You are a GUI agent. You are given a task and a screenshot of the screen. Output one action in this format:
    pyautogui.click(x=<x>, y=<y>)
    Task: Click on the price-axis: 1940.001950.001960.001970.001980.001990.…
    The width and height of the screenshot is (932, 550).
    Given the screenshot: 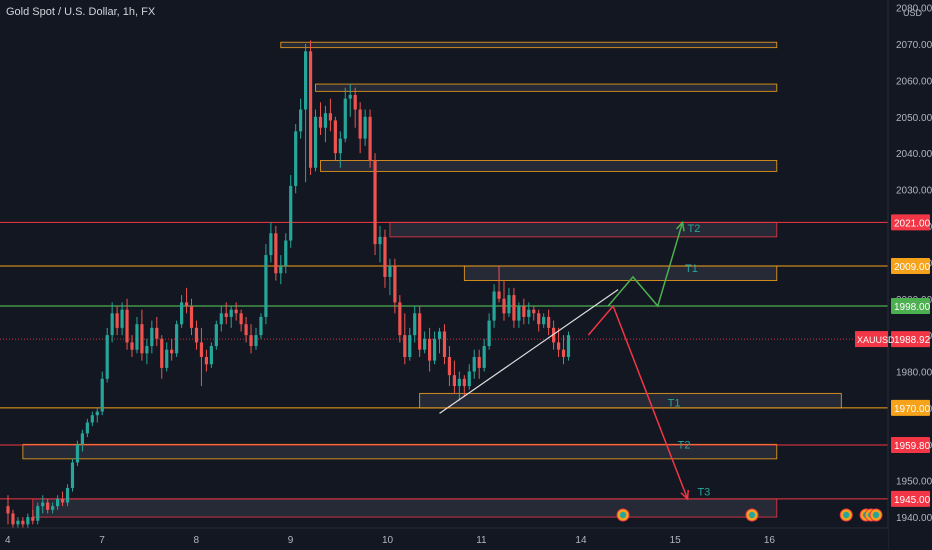 What is the action you would take?
    pyautogui.click(x=909, y=275)
    